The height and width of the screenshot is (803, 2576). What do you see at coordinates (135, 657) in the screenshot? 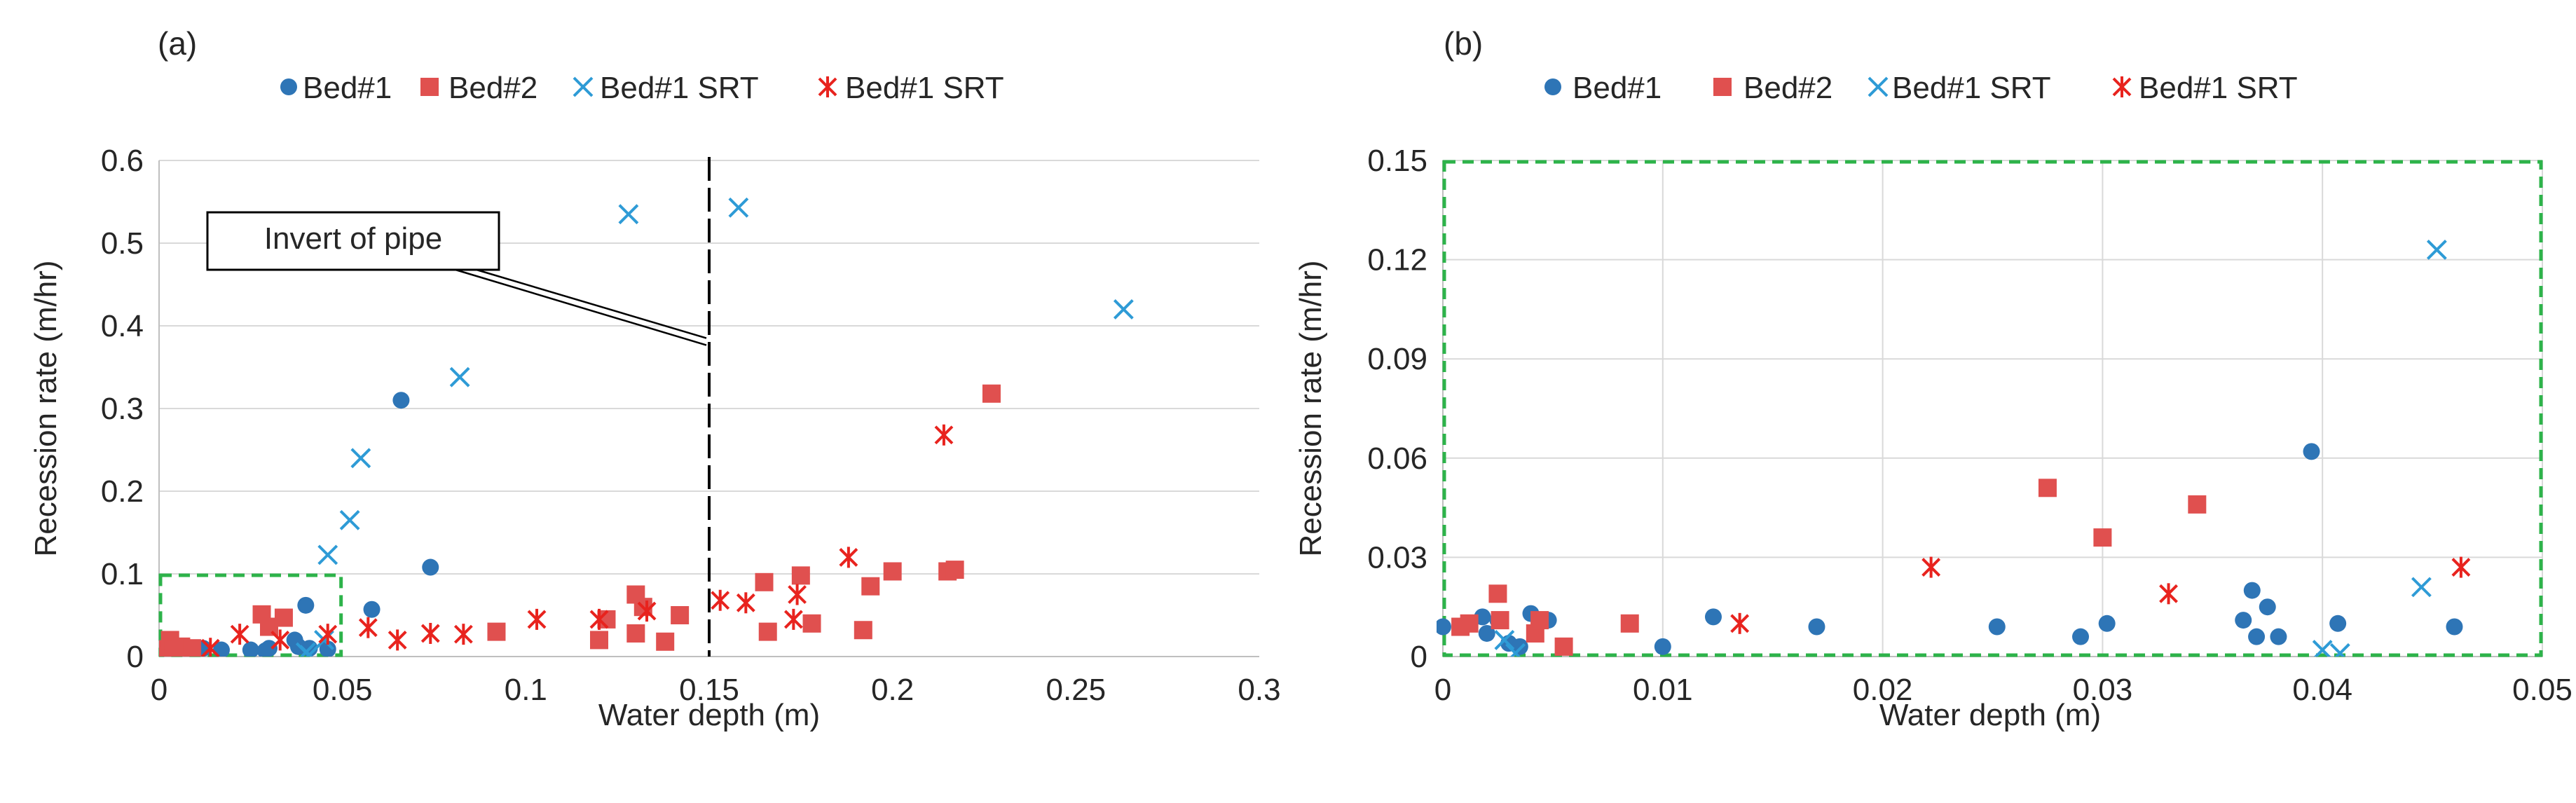
I see `panel-a-y-tick-label: 0` at bounding box center [135, 657].